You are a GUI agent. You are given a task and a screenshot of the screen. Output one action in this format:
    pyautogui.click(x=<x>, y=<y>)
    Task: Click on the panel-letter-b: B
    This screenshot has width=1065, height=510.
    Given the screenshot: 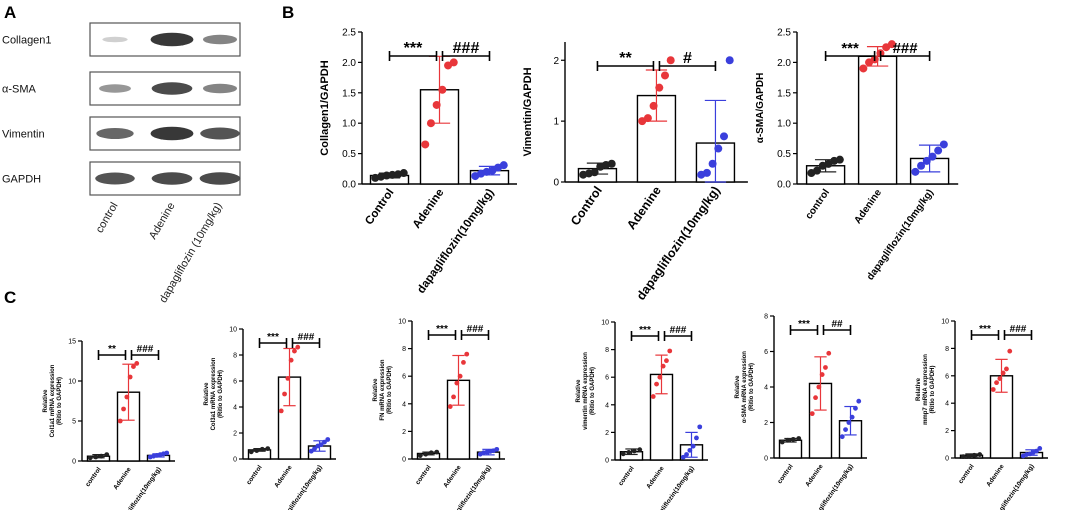 What is the action you would take?
    pyautogui.click(x=288, y=12)
    